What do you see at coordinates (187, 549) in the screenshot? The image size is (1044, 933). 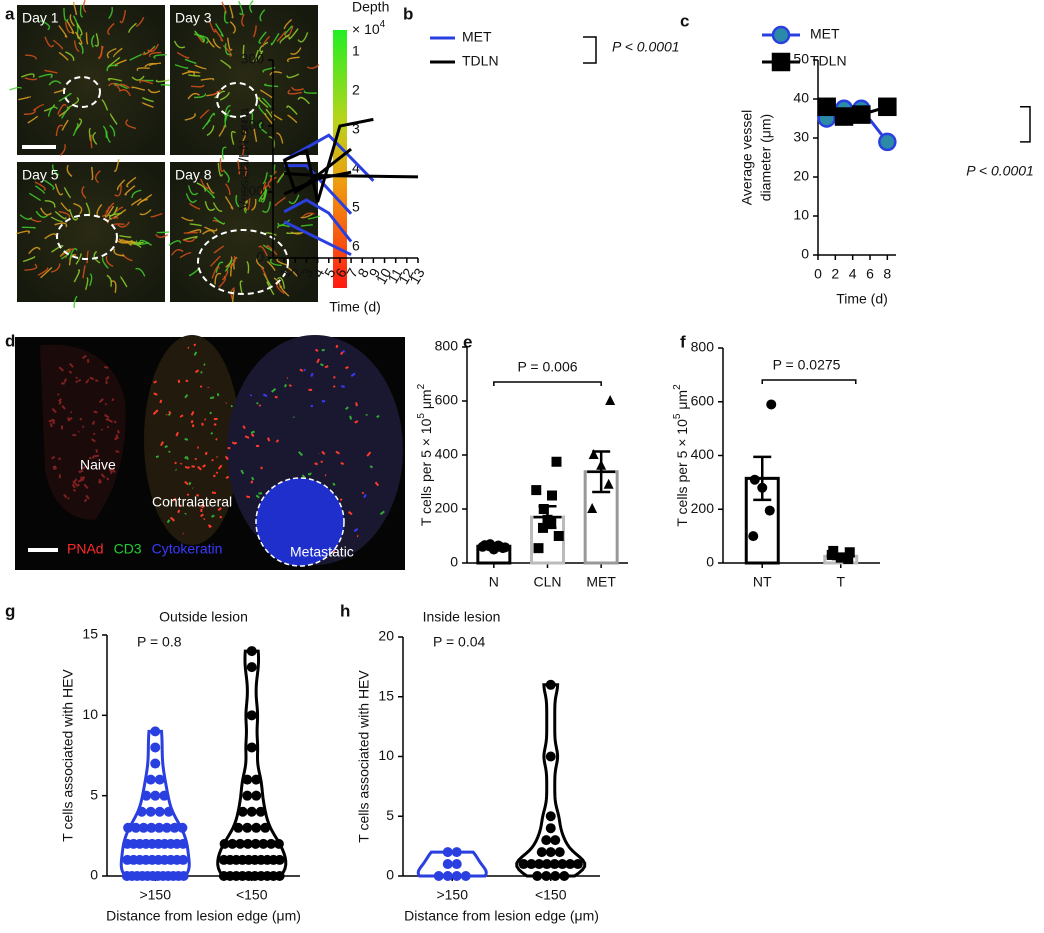 I see `stain-legend: Cytokeratin` at bounding box center [187, 549].